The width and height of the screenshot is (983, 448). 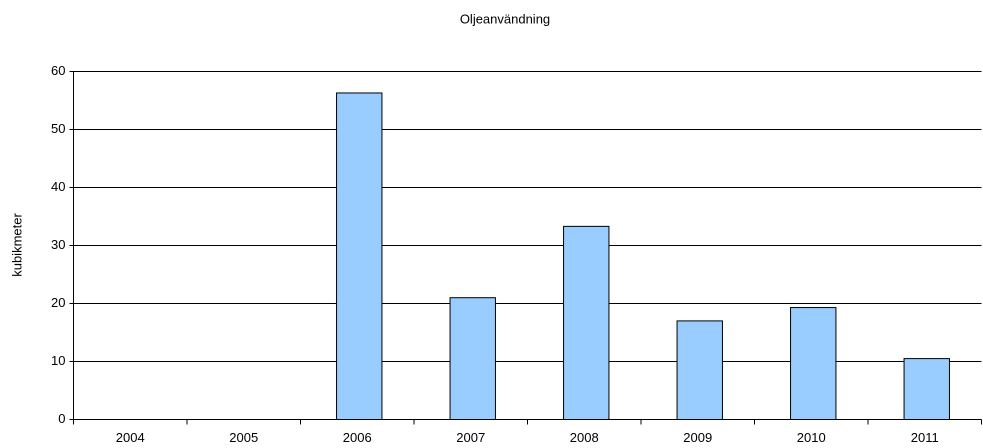 What do you see at coordinates (925, 437) in the screenshot?
I see `x-tick-label: 2011` at bounding box center [925, 437].